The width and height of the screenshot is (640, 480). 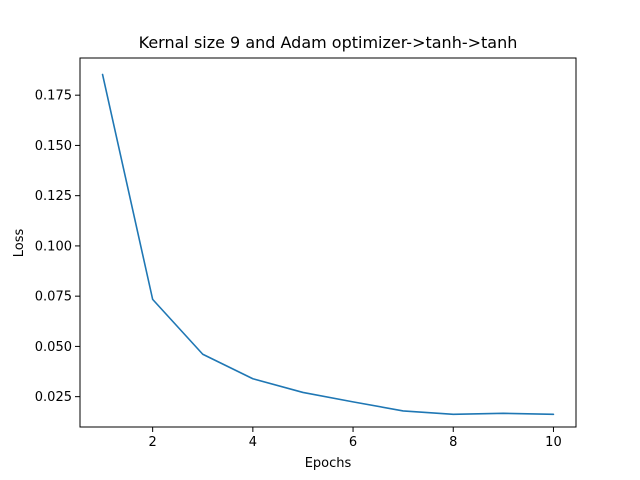 I want to click on x-tick-label: 10, so click(x=553, y=442).